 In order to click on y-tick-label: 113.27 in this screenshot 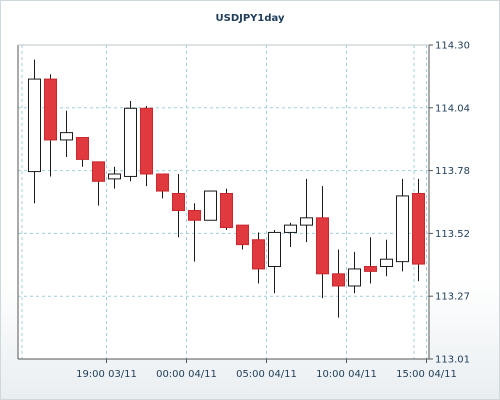, I will do `click(452, 297)`.